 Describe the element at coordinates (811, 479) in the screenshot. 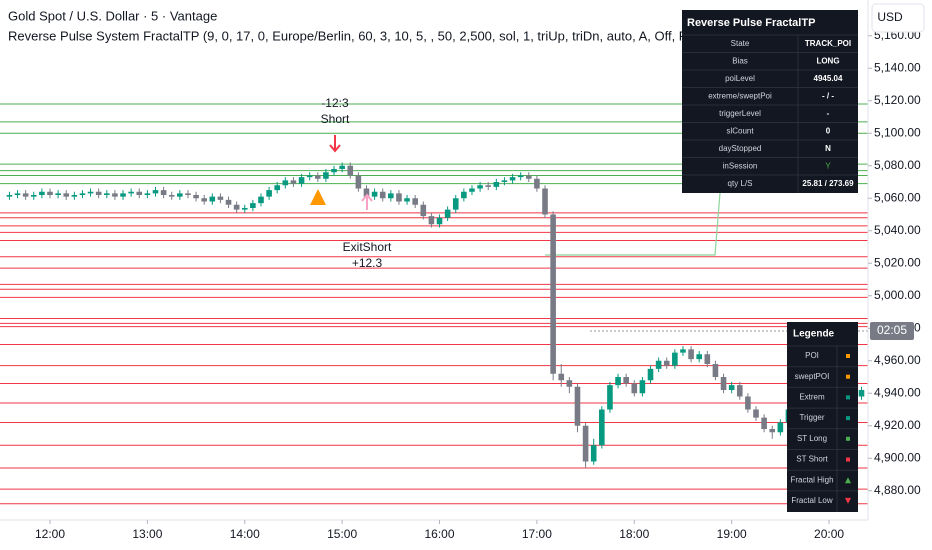

I see `legend-label: Fractal High` at that location.